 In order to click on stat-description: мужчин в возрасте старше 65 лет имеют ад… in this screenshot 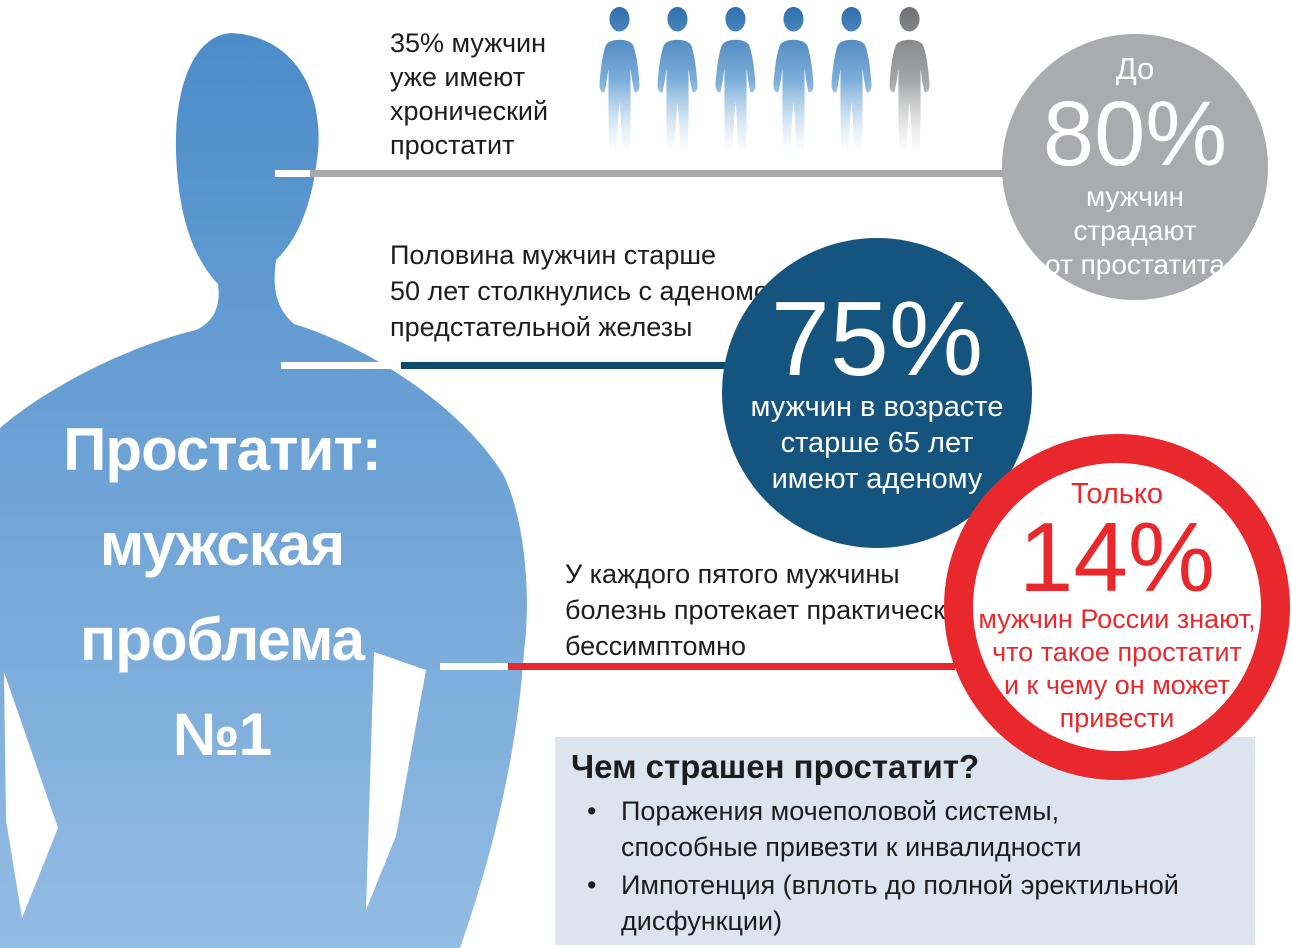, I will do `click(877, 443)`.